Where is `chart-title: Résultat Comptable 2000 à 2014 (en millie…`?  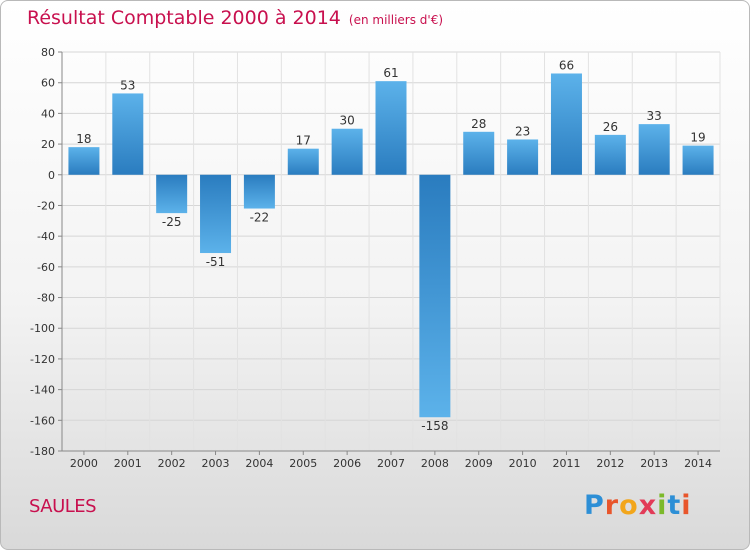
chart-title: Résultat Comptable 2000 à 2014 (en millie… is located at coordinates (235, 18).